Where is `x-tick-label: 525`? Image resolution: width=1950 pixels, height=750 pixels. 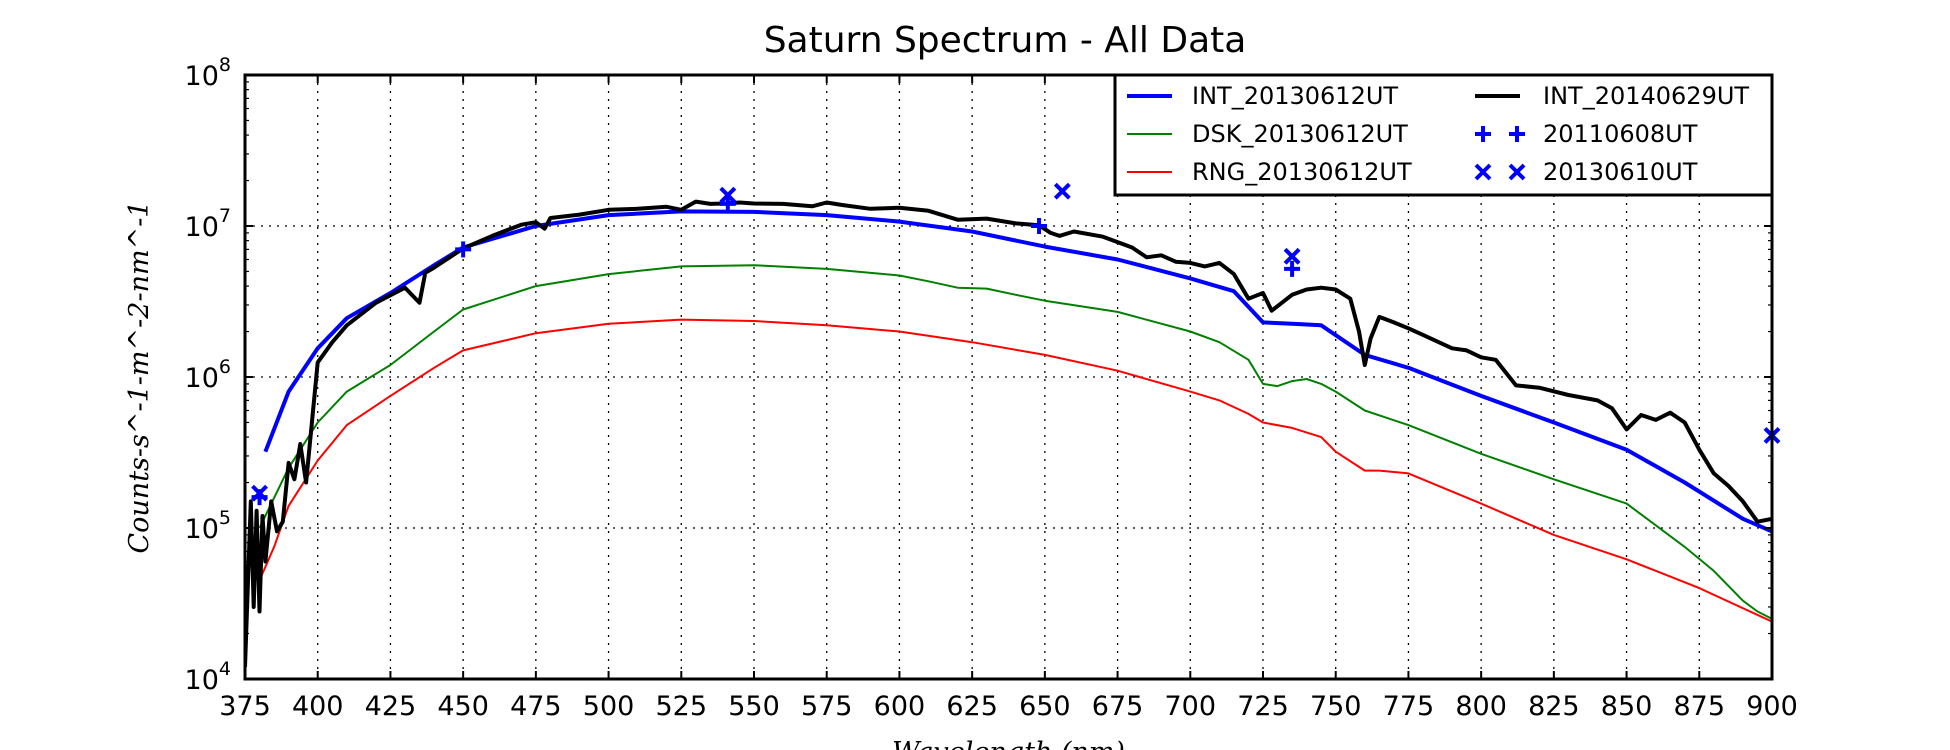
x-tick-label: 525 is located at coordinates (682, 706).